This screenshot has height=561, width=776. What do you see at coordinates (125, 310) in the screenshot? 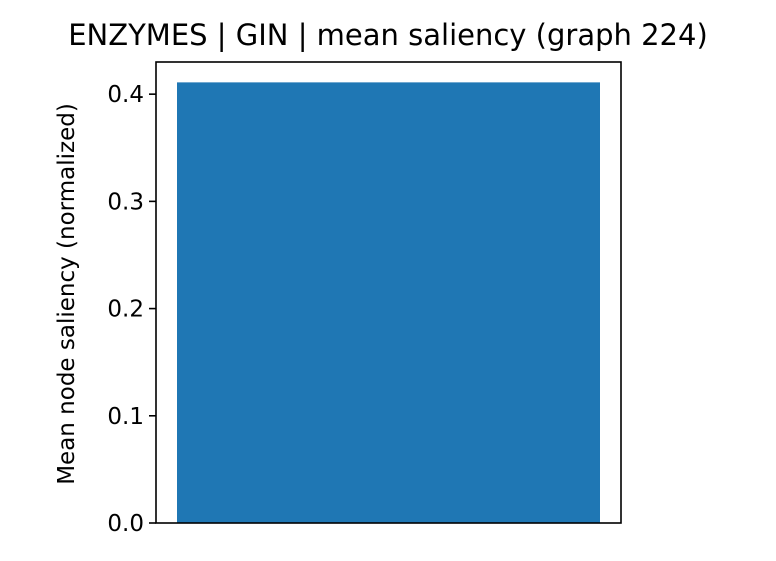
I see `y-tick-label: 0.2` at bounding box center [125, 310].